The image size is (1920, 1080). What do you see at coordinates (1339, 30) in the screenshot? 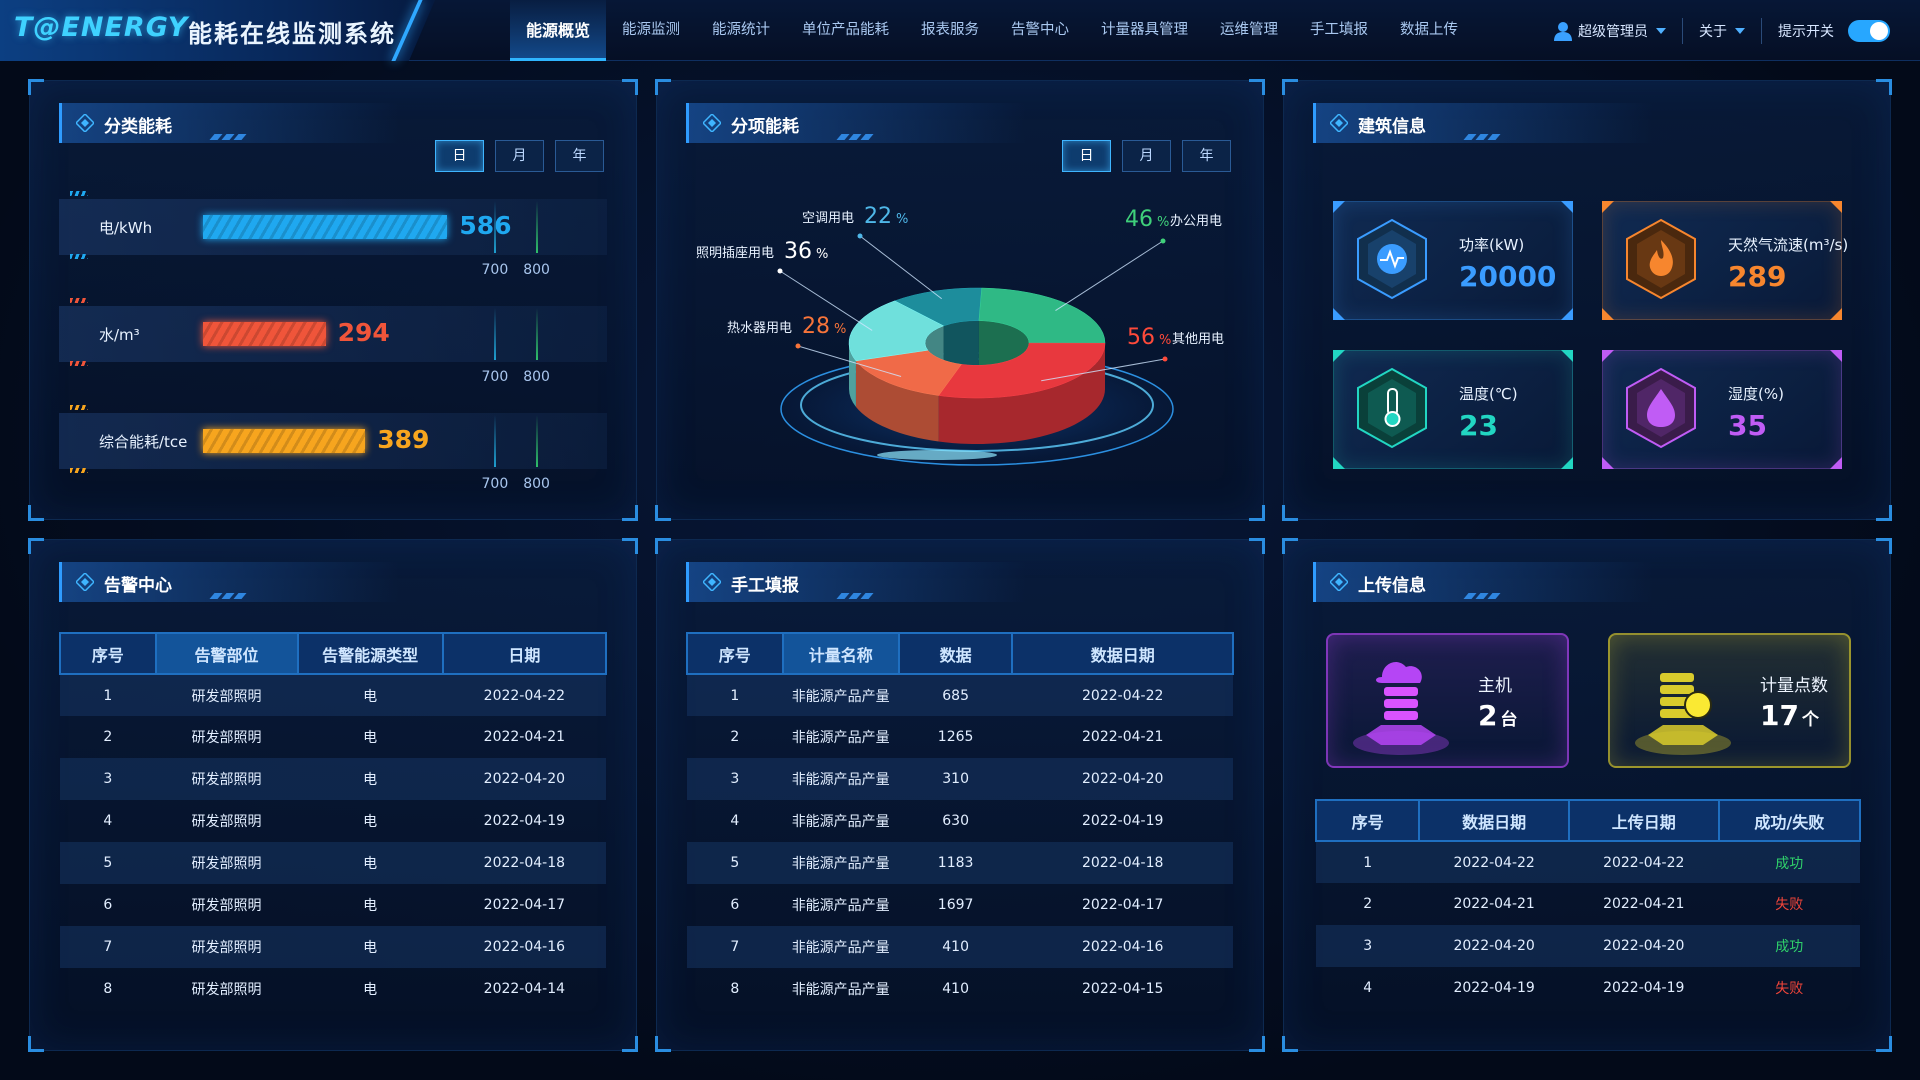
I see `nav-item: 手工填报` at bounding box center [1339, 30].